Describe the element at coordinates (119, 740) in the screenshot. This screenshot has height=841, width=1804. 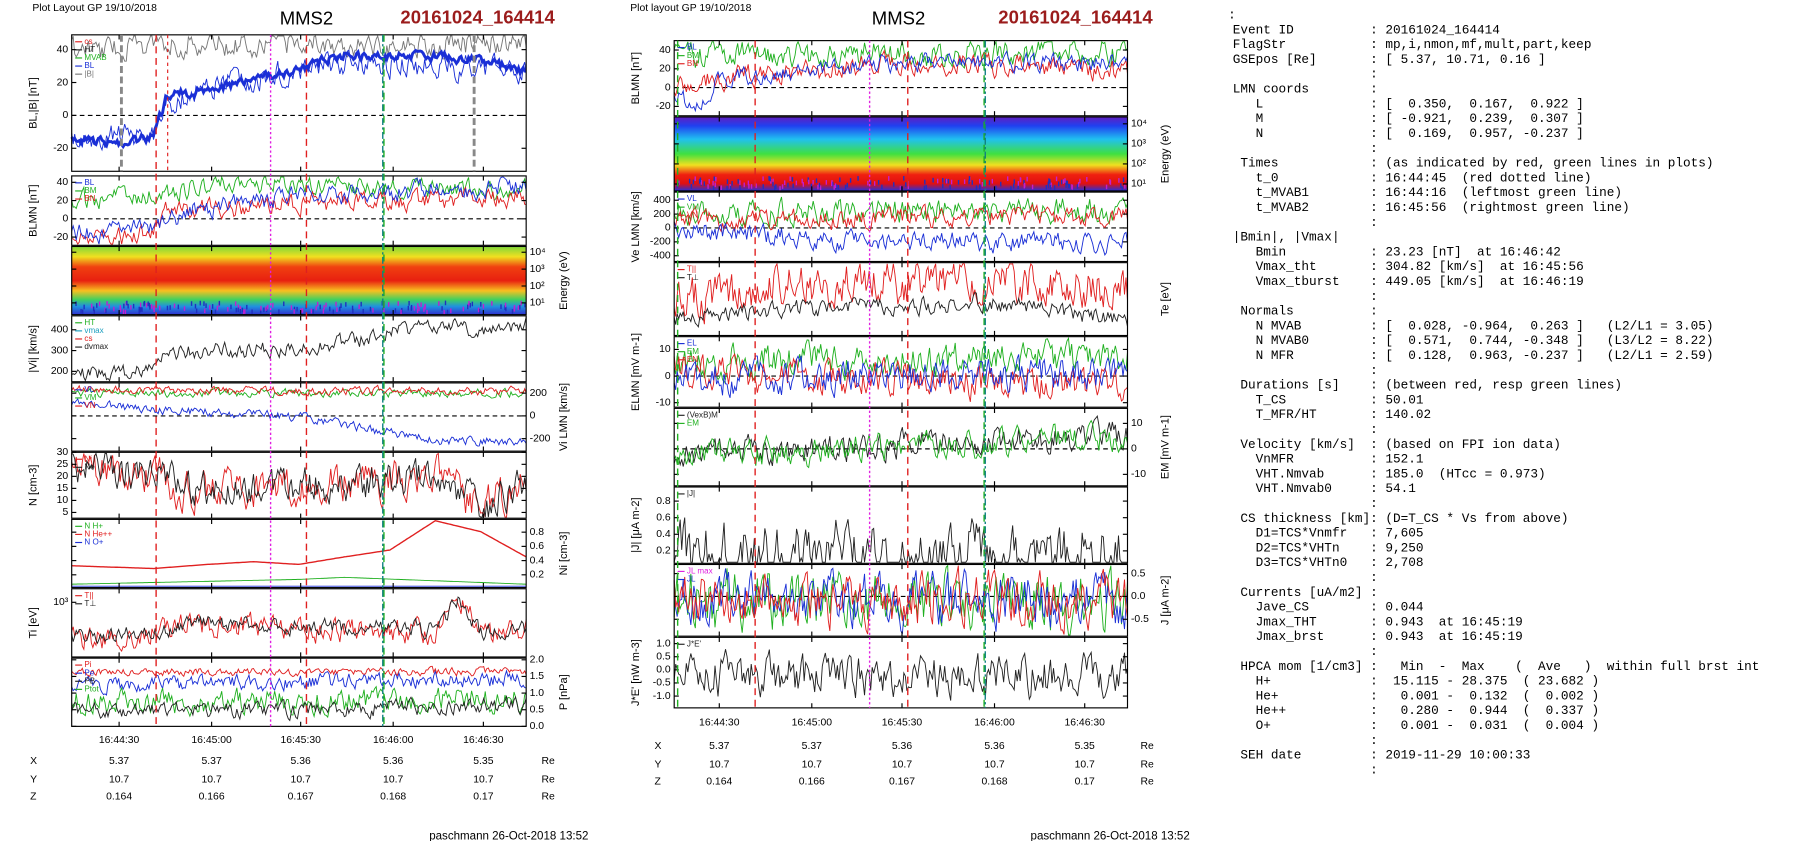
I see `time-tick-label: 16:44:30` at that location.